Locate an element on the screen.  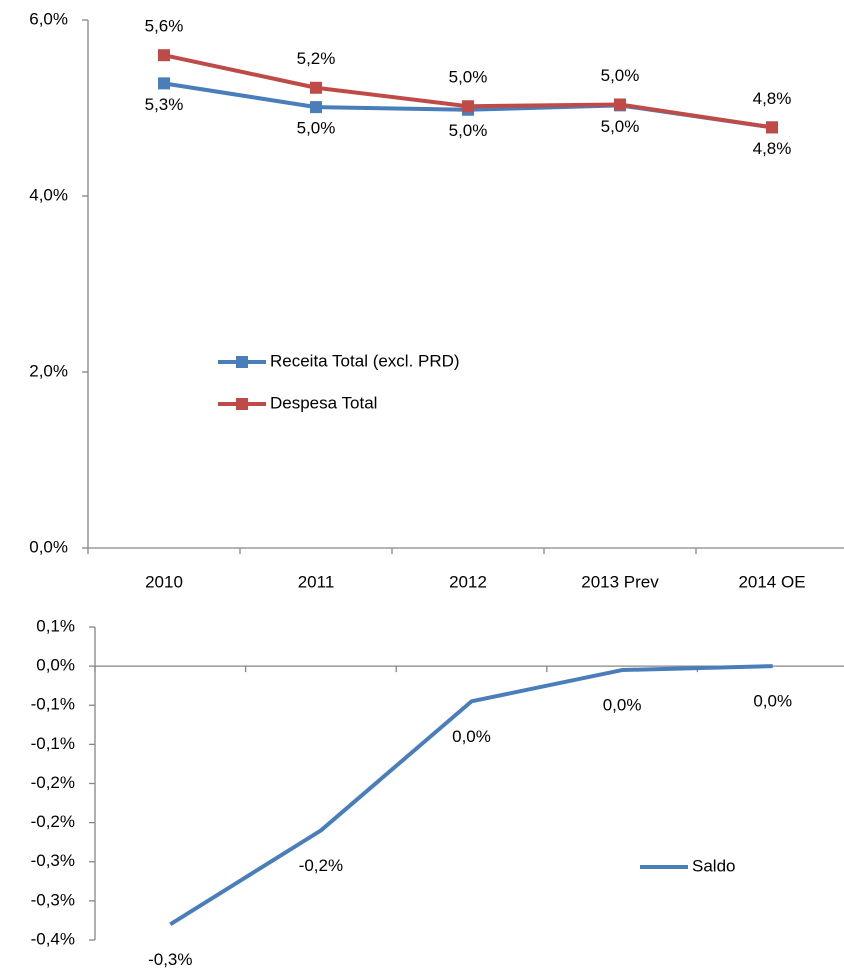
x-tick-label: 2011 is located at coordinates (316, 581).